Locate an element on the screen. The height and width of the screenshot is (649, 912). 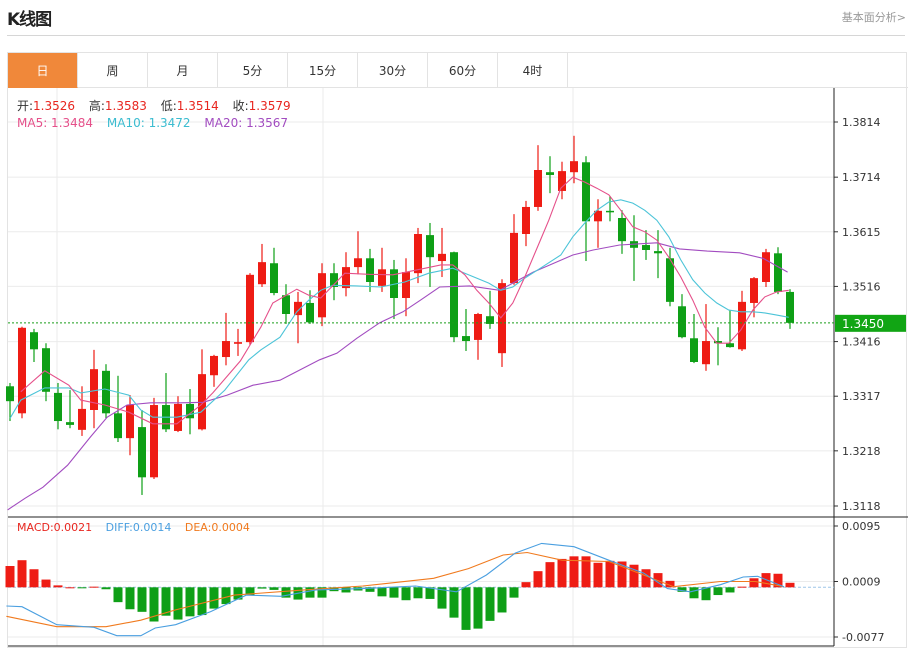
close-label: 收: is located at coordinates (240, 106).